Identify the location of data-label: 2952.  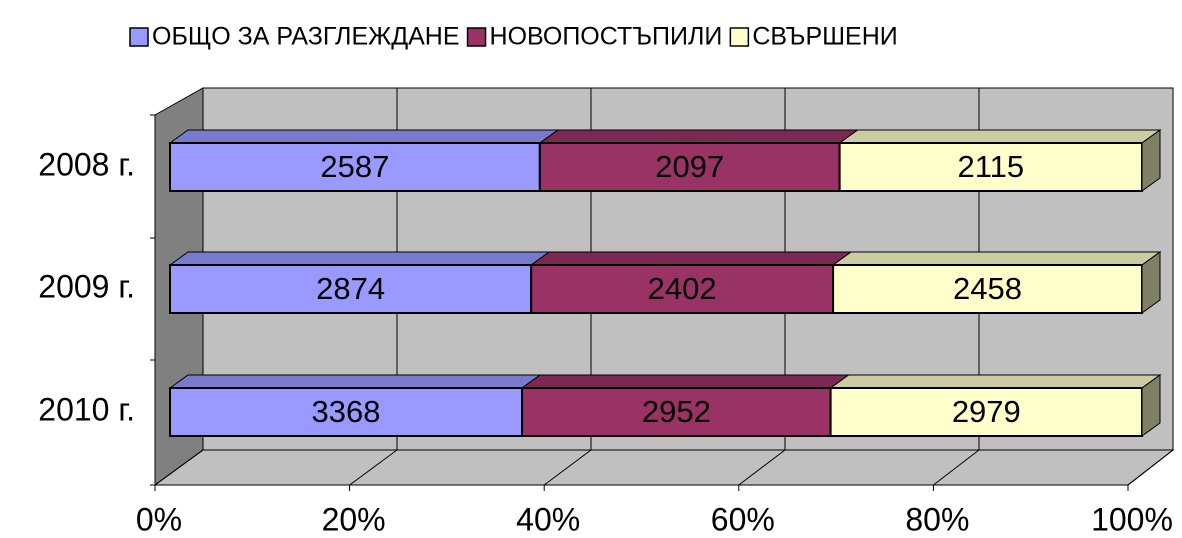
(676, 411).